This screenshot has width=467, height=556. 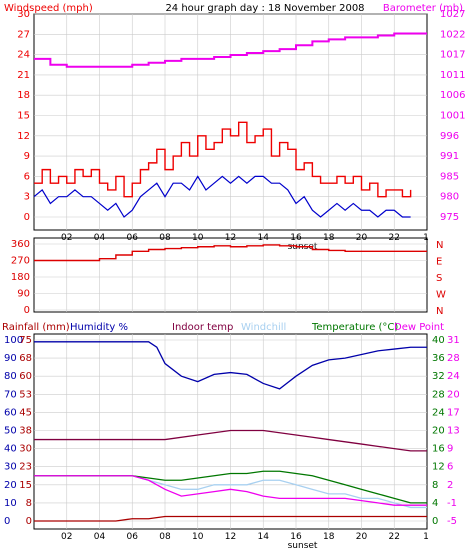 I want to click on average-wind-line, so click(x=222, y=196).